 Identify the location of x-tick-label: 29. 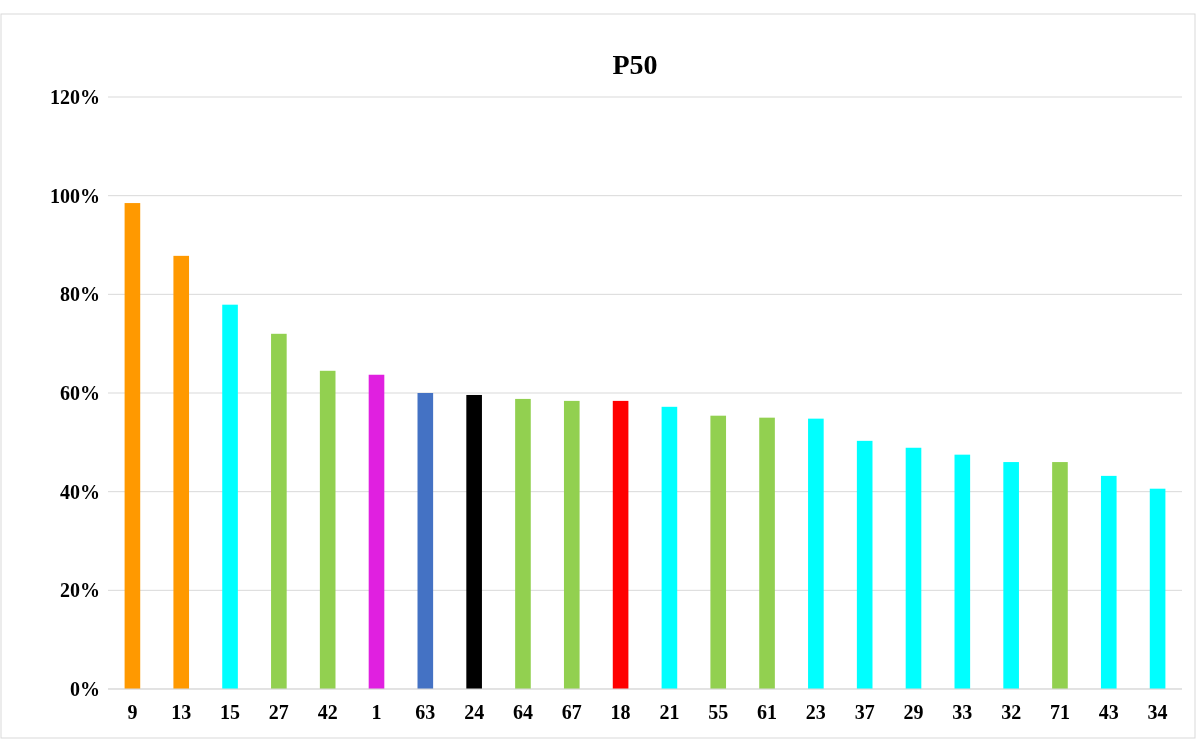
(913, 712).